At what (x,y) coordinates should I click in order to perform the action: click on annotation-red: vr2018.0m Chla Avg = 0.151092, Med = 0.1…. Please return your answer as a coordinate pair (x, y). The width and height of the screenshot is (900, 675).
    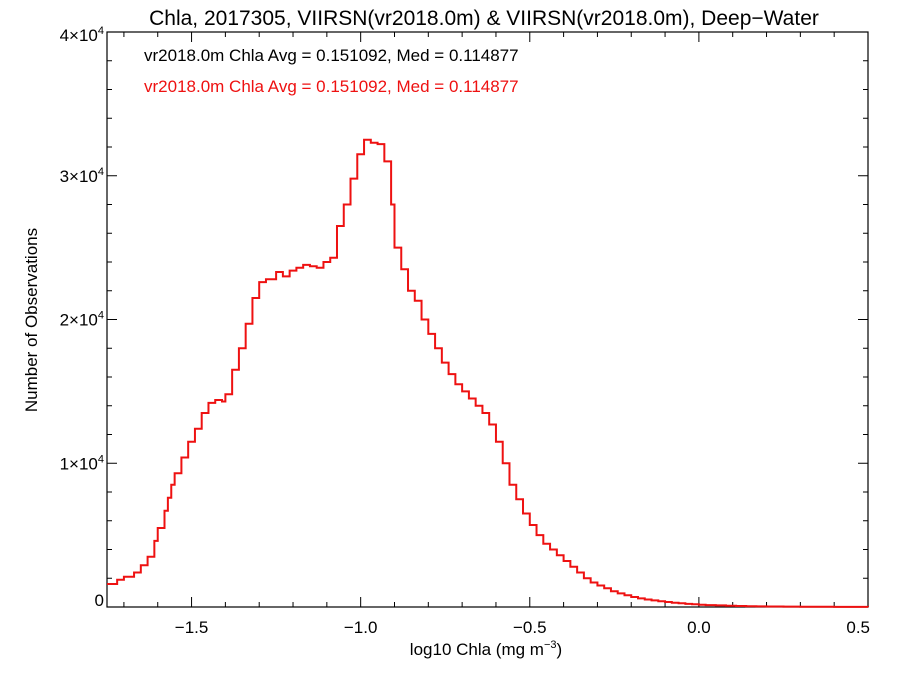
    Looking at the image, I should click on (331, 86).